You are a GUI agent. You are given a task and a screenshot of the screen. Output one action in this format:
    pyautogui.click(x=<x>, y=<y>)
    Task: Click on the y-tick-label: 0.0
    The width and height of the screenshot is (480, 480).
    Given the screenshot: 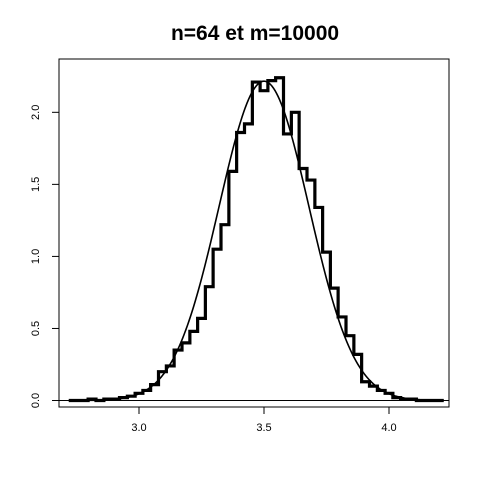 What is the action you would take?
    pyautogui.click(x=36, y=400)
    